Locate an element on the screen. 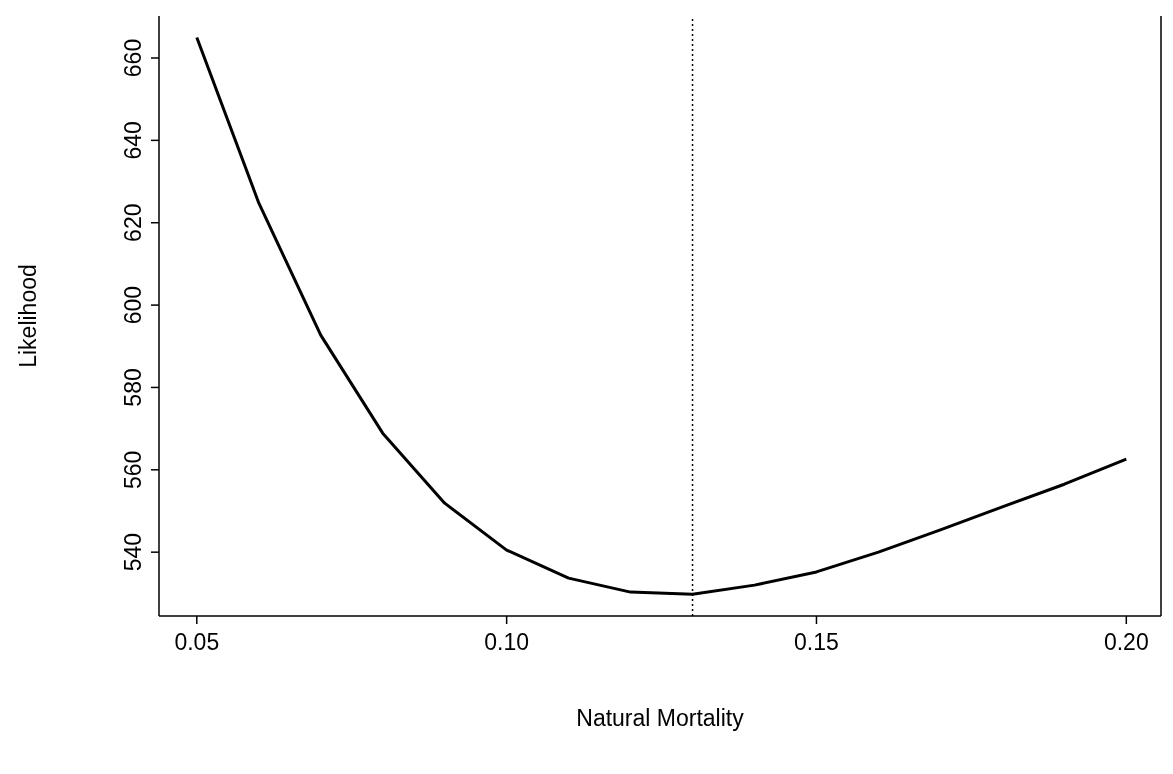 The width and height of the screenshot is (1173, 774). x-axis-title: Natural Mortality is located at coordinates (660, 718).